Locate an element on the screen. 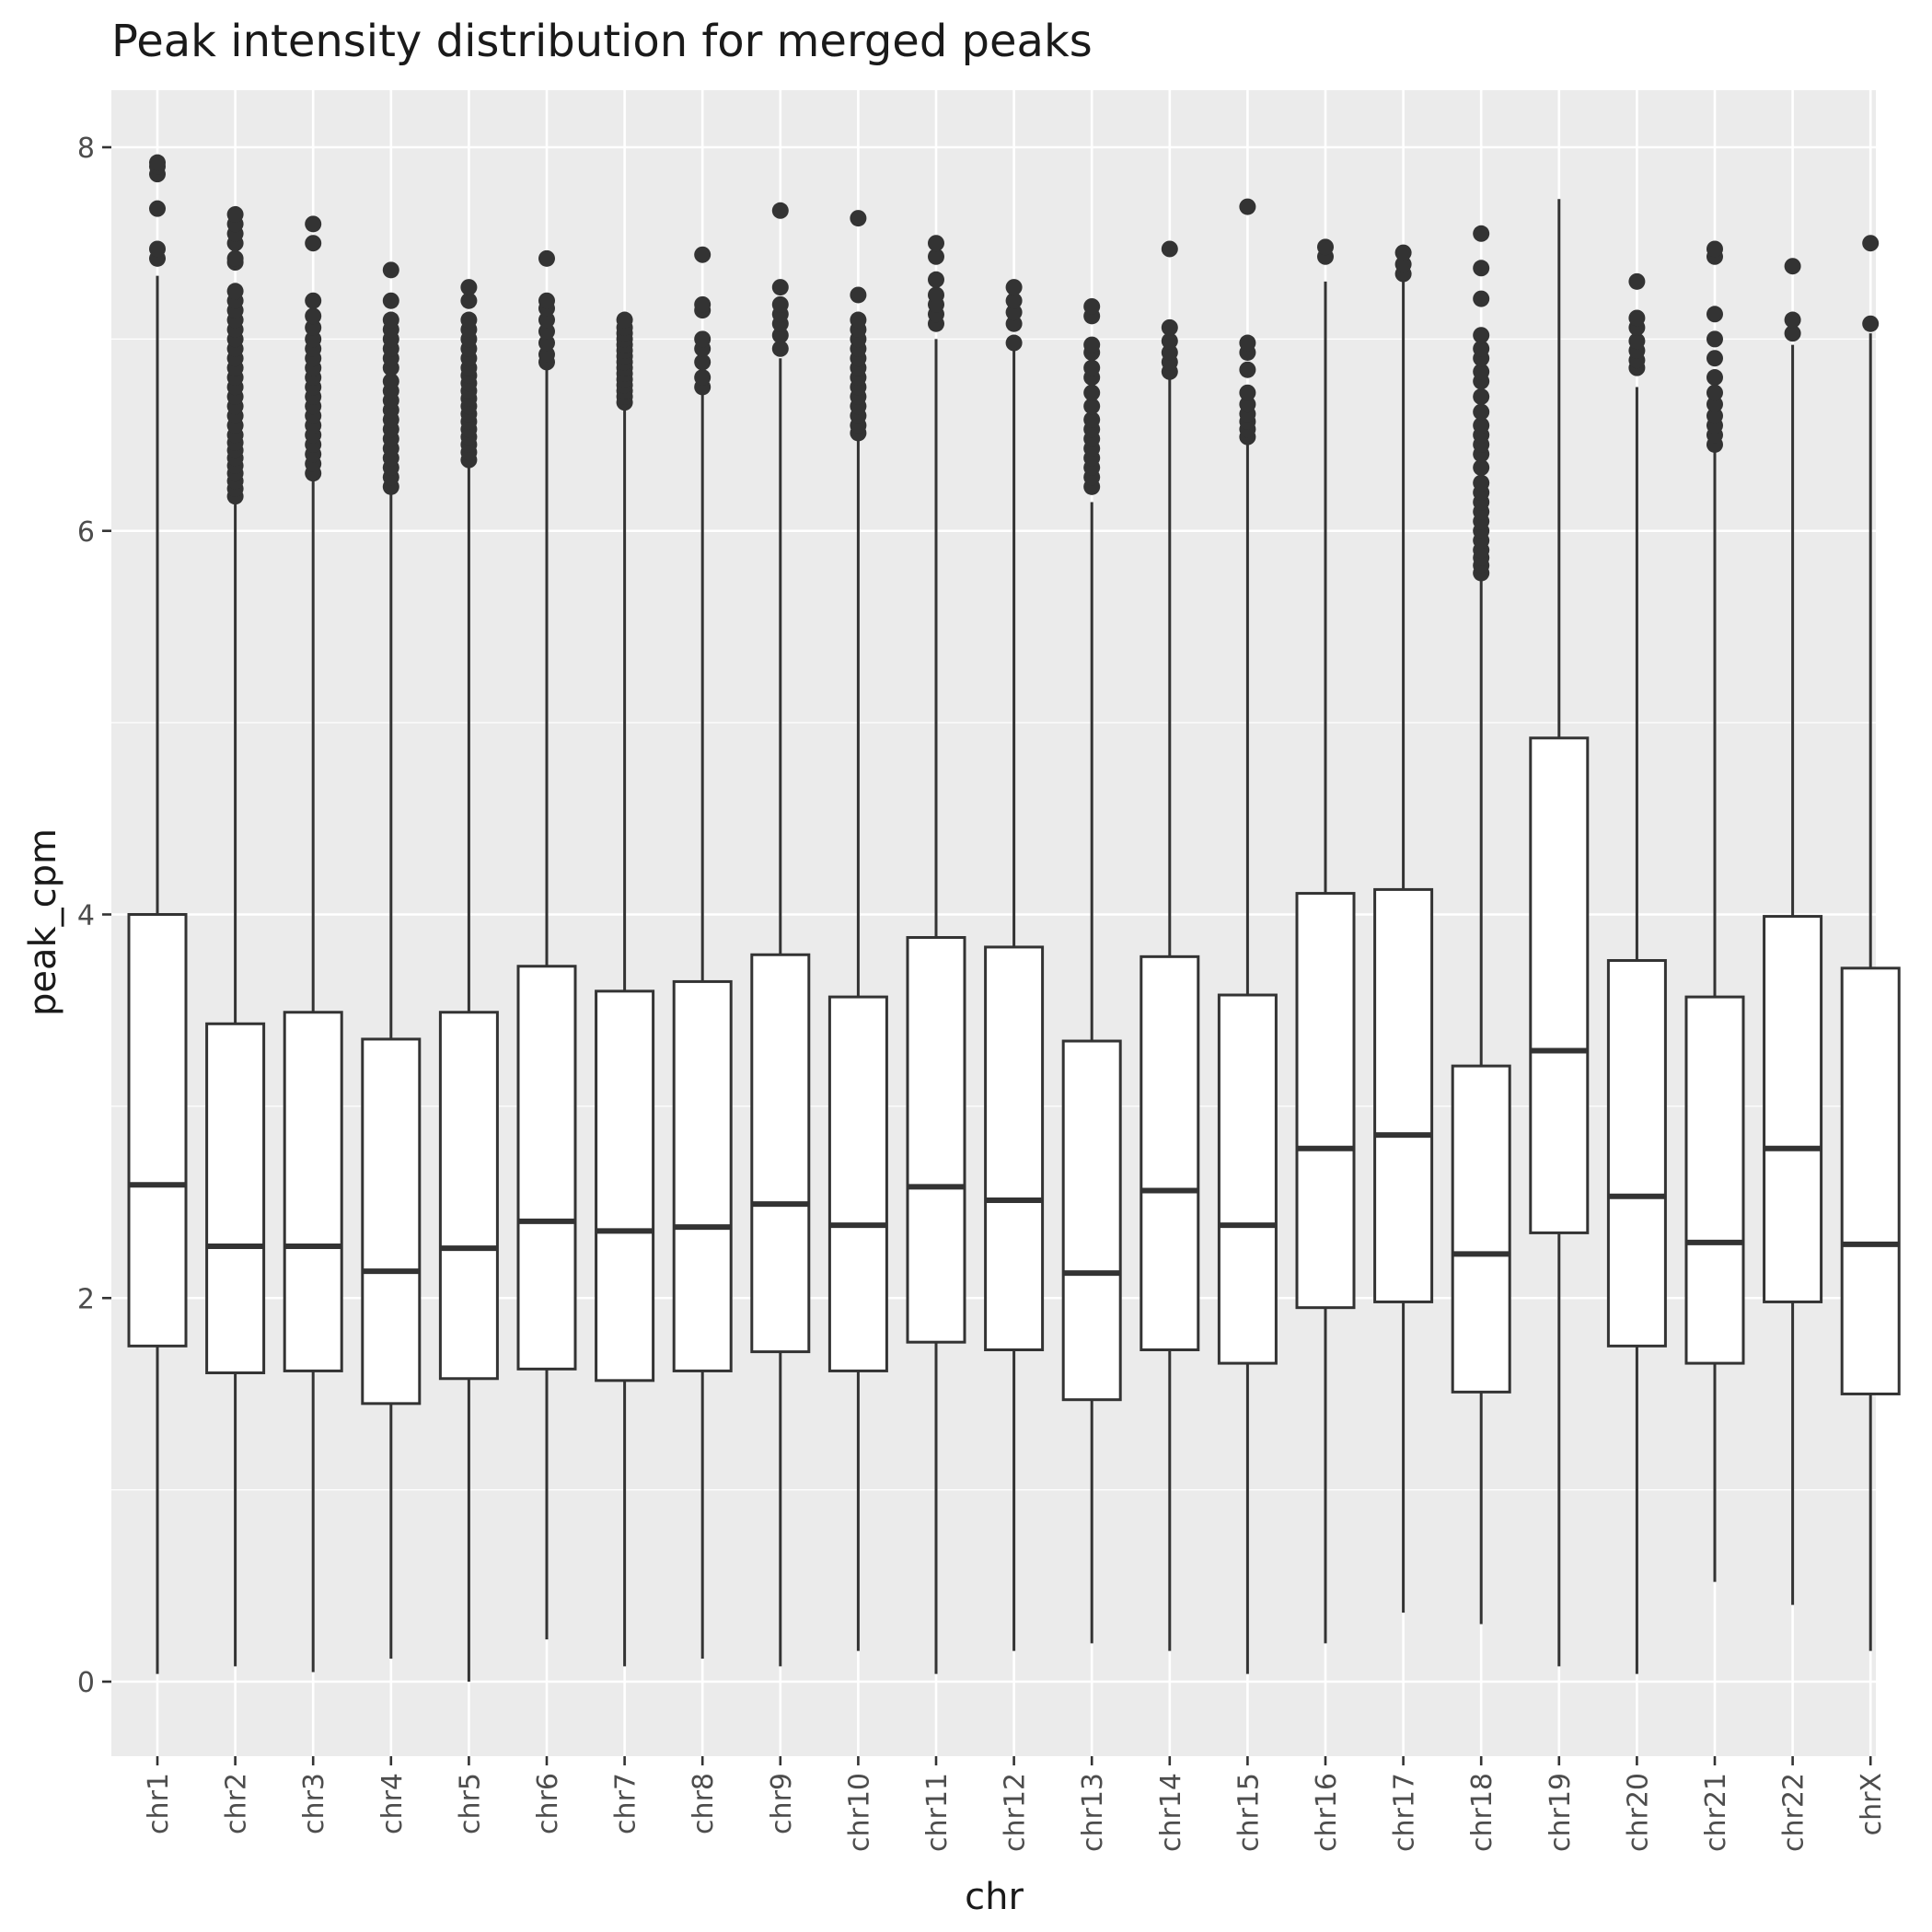 This screenshot has height=1932, width=1932. x-tick-label: chr18 is located at coordinates (1482, 1813).